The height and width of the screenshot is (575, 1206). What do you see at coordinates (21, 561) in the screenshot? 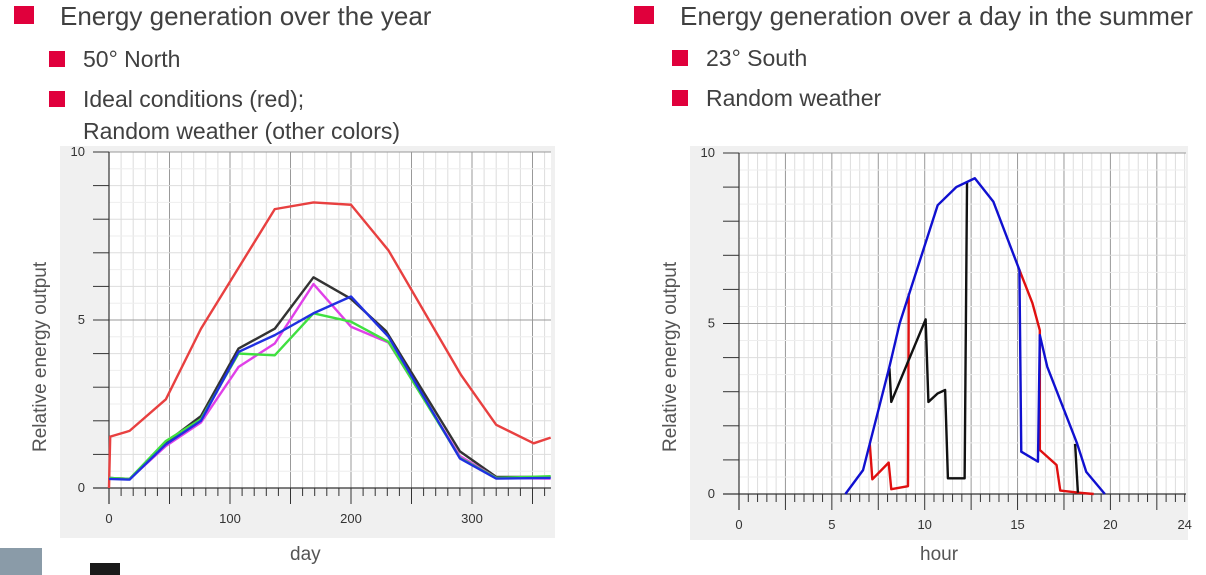
I see `decorative-gray-block` at bounding box center [21, 561].